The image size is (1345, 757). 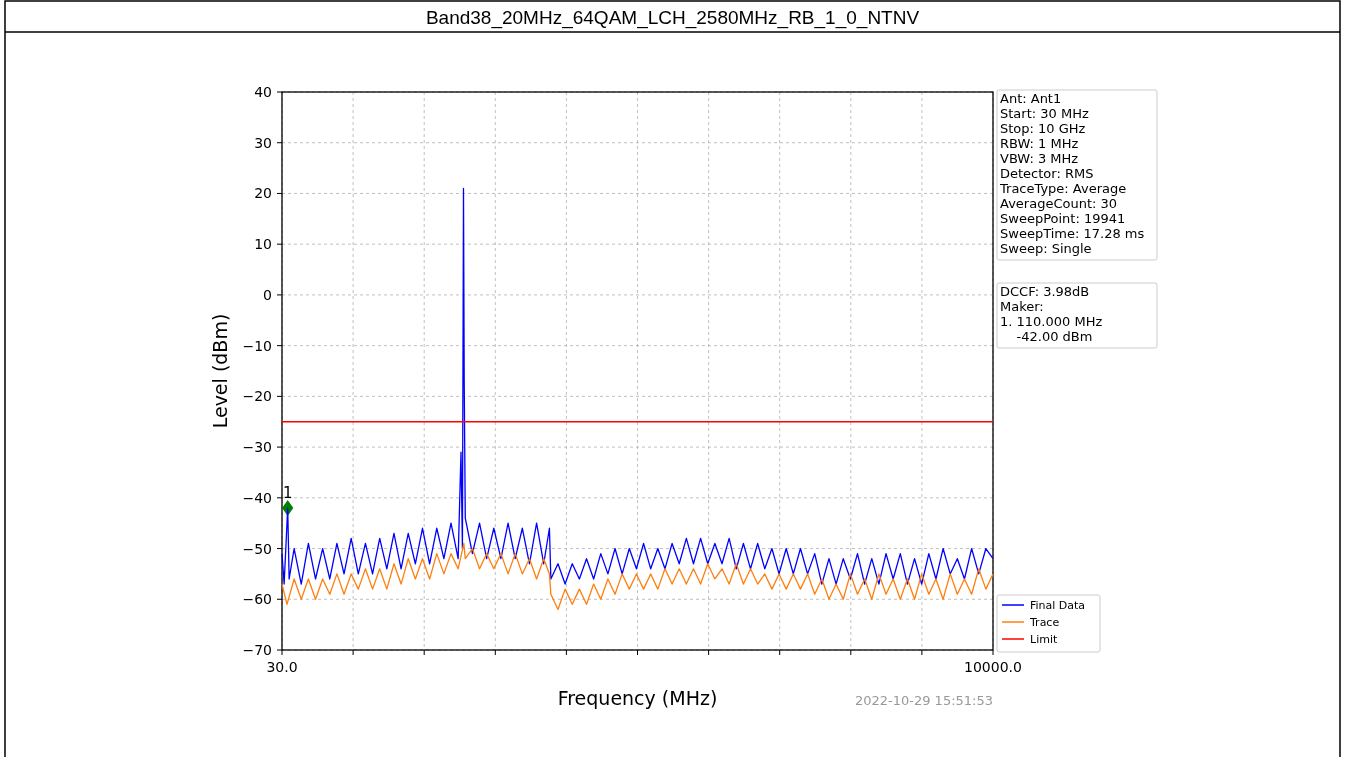 I want to click on x-tick-label: 30.0, so click(x=282, y=667).